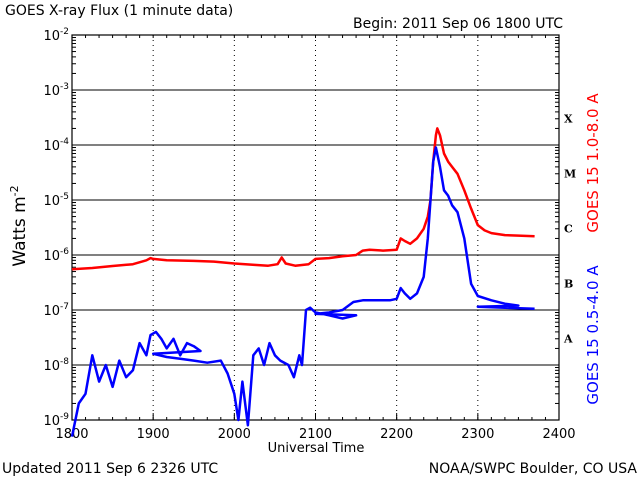 The height and width of the screenshot is (480, 640). What do you see at coordinates (110, 469) in the screenshot?
I see `updated-timestamp: Updated 2011 Sep 6 2326 UTC` at bounding box center [110, 469].